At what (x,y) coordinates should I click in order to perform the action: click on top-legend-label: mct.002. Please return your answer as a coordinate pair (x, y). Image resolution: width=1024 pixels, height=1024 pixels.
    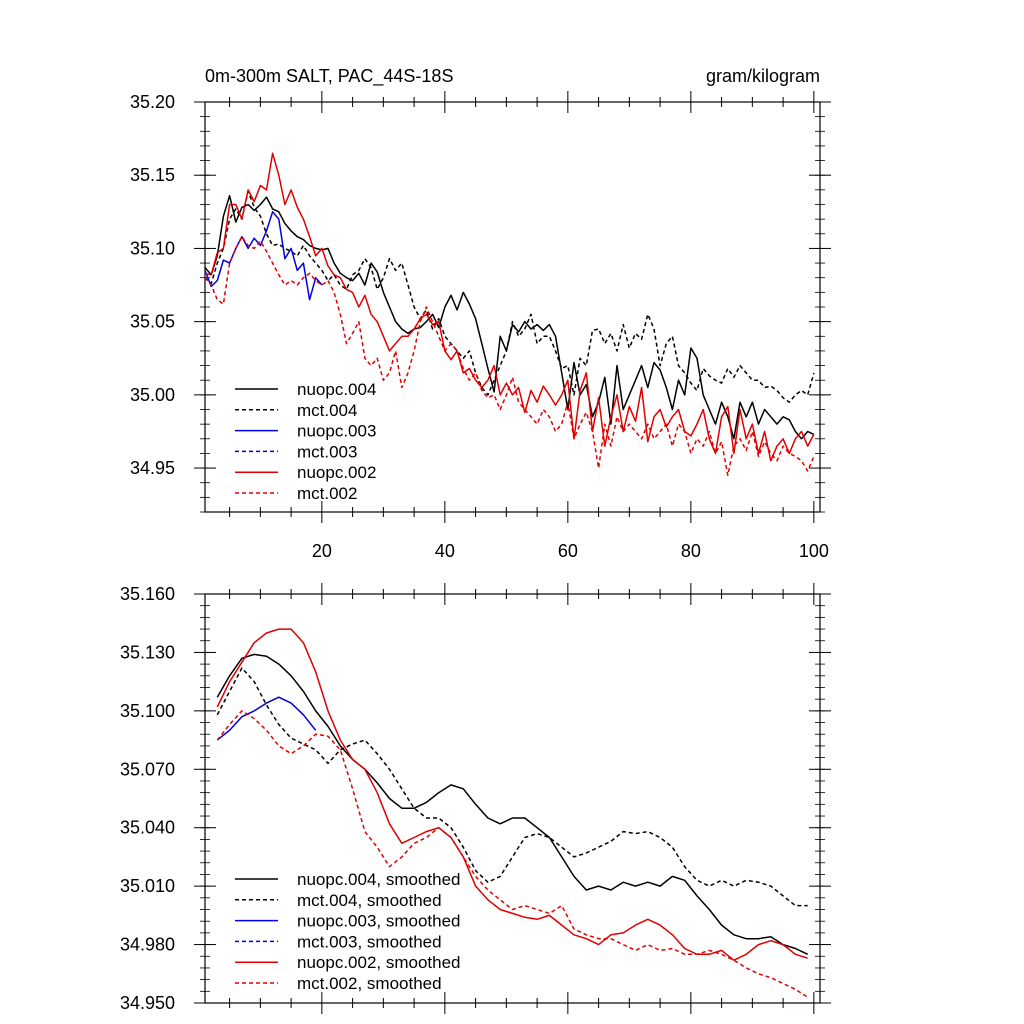
    Looking at the image, I should click on (327, 493).